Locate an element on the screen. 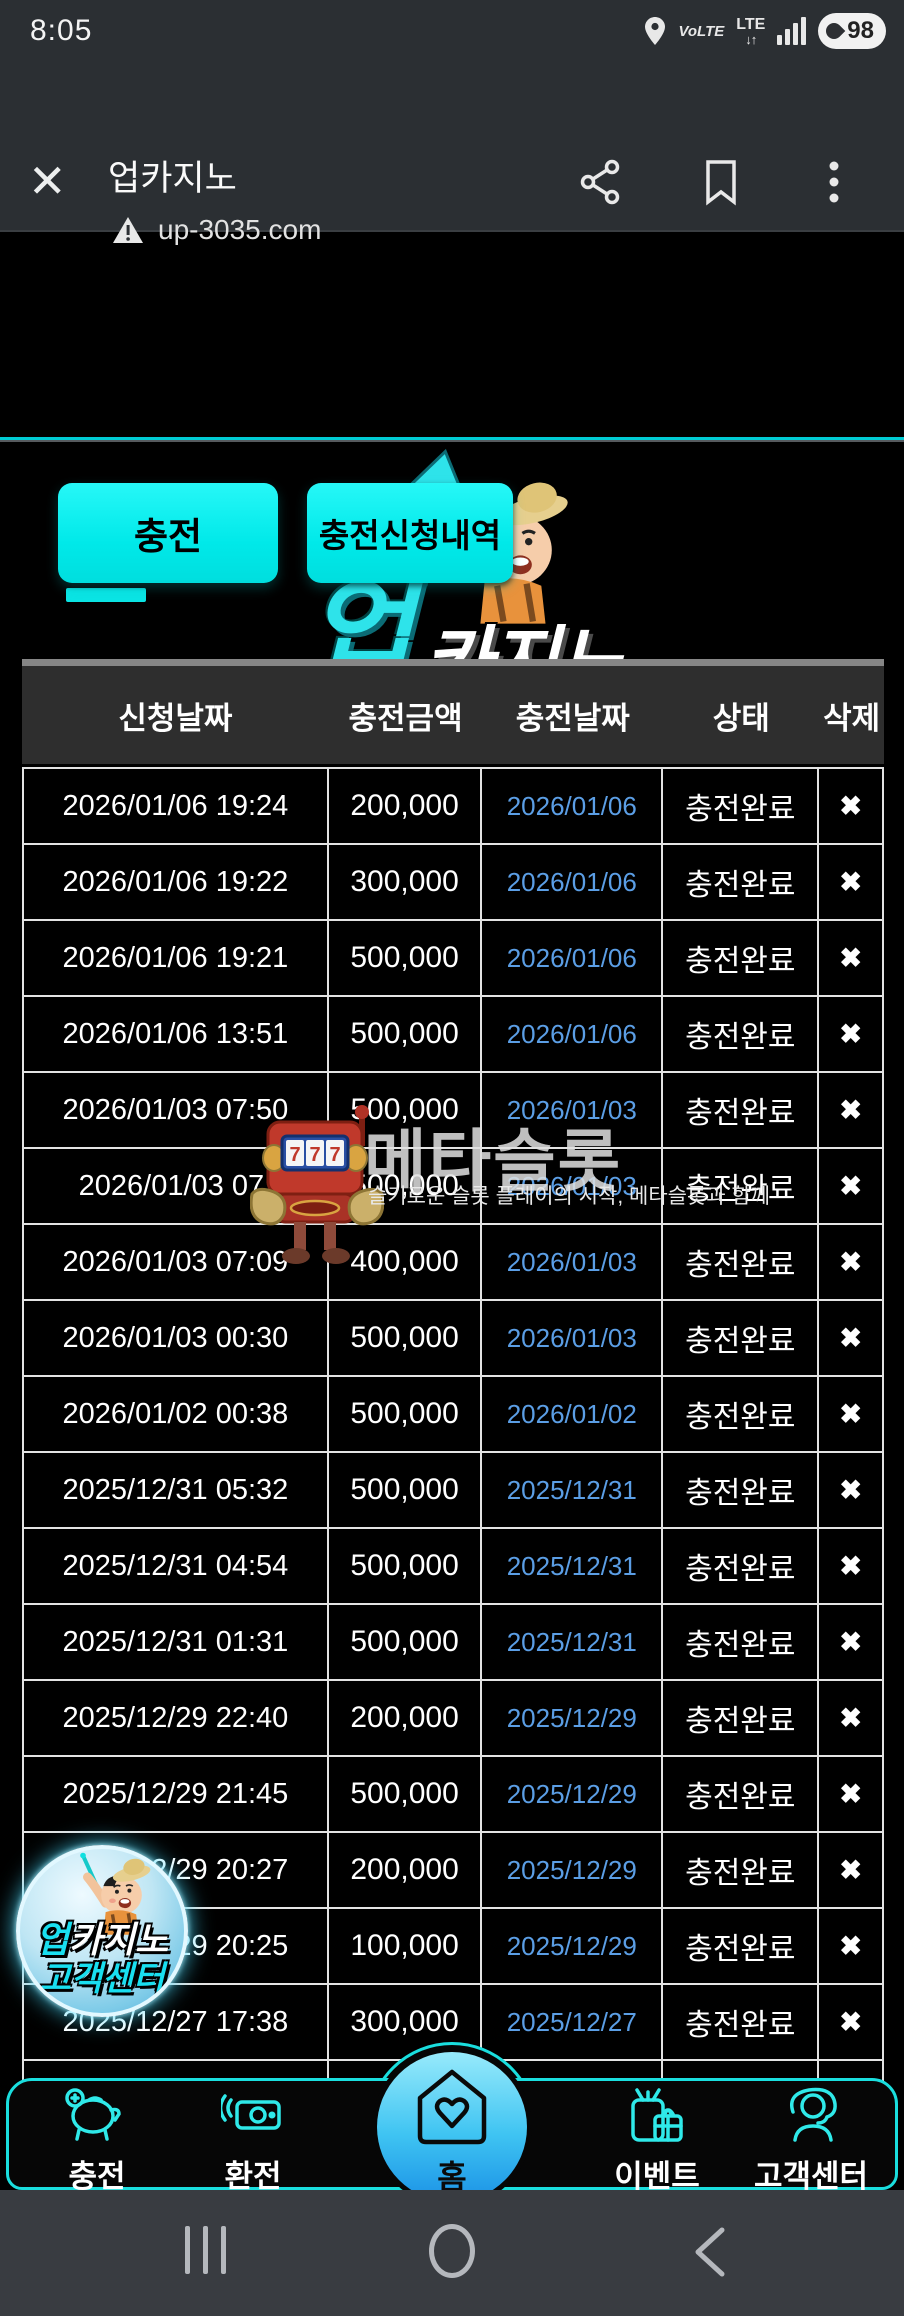 The width and height of the screenshot is (904, 2316). table-row: 2026/01/03 07:50 500,000 2026/01/03 충전완료 ✖ is located at coordinates (453, 1111).